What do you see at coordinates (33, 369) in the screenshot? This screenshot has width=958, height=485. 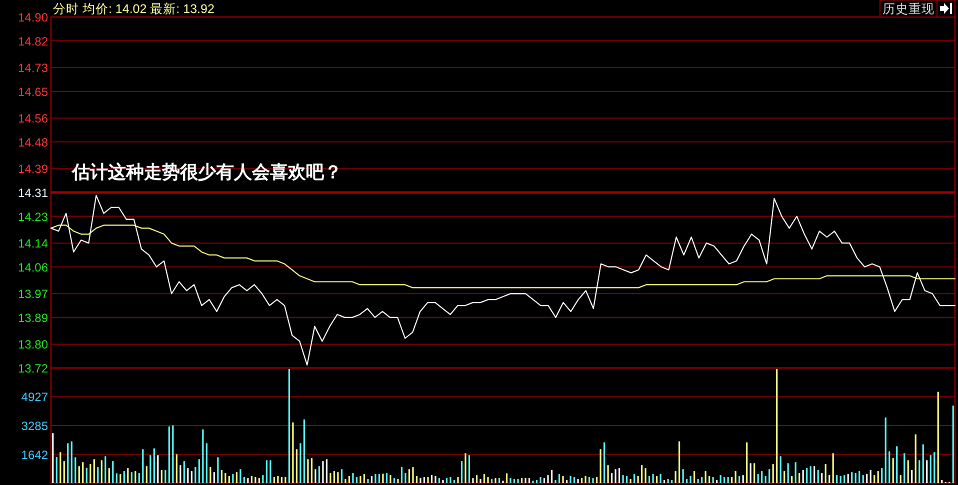 I see `y-tick-label: 13.72` at bounding box center [33, 369].